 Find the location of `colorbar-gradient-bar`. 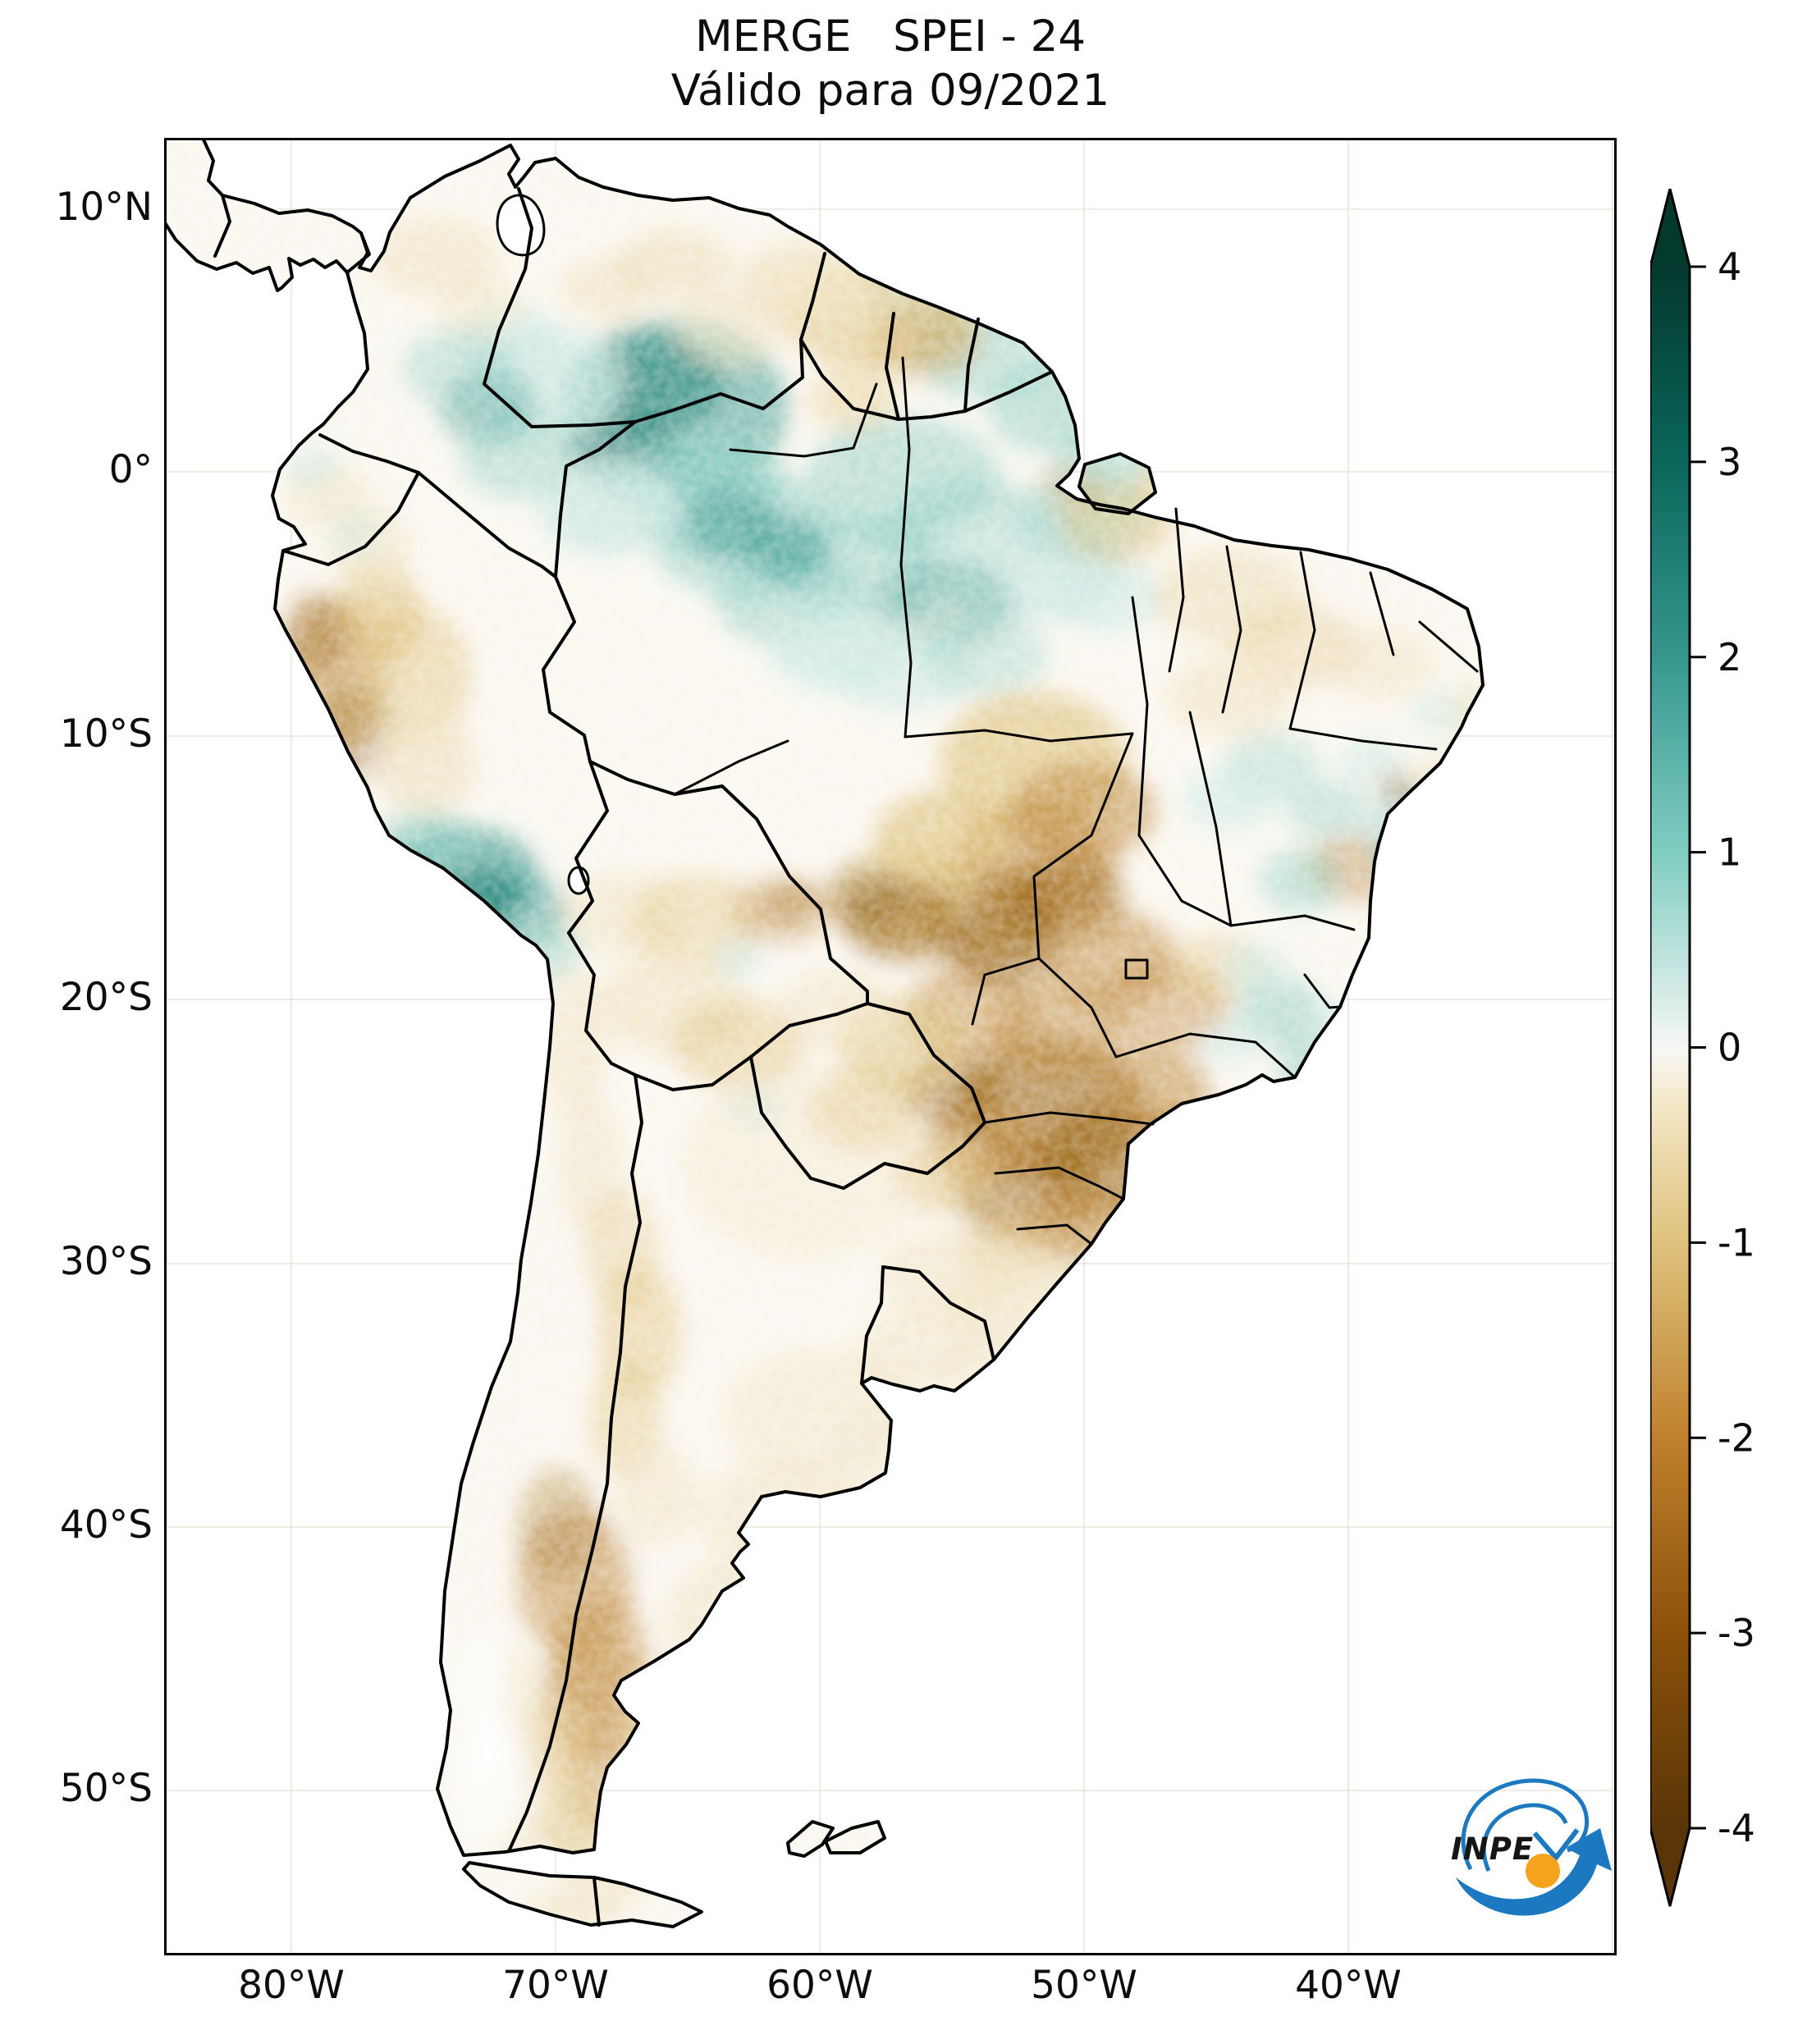

colorbar-gradient-bar is located at coordinates (1670, 1047).